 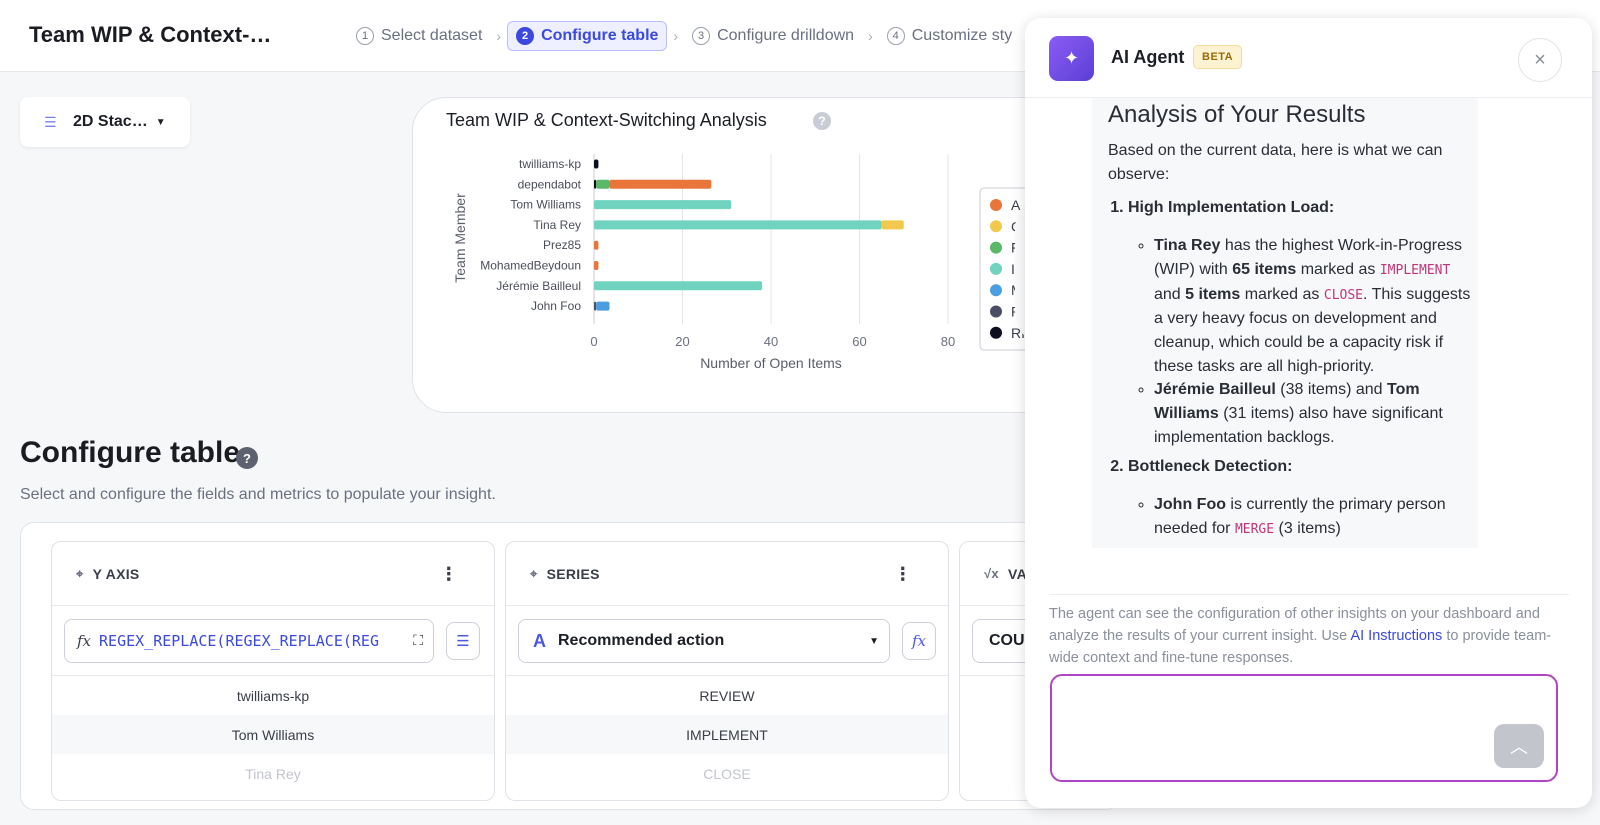 What do you see at coordinates (874, 641) in the screenshot?
I see `caret-down-icon: ▼` at bounding box center [874, 641].